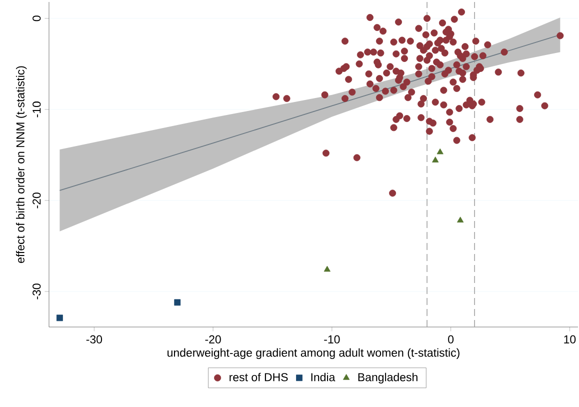 This screenshot has width=579, height=407. Describe the element at coordinates (259, 377) in the screenshot. I see `legend-label: rest of DHS` at that location.